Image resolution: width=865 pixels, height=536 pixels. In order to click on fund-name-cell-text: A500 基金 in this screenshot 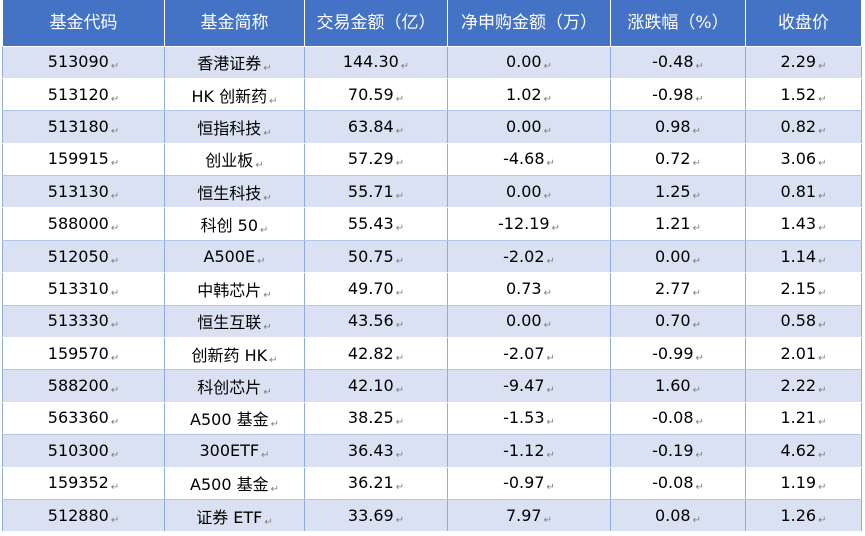, I will do `click(229, 485)`.